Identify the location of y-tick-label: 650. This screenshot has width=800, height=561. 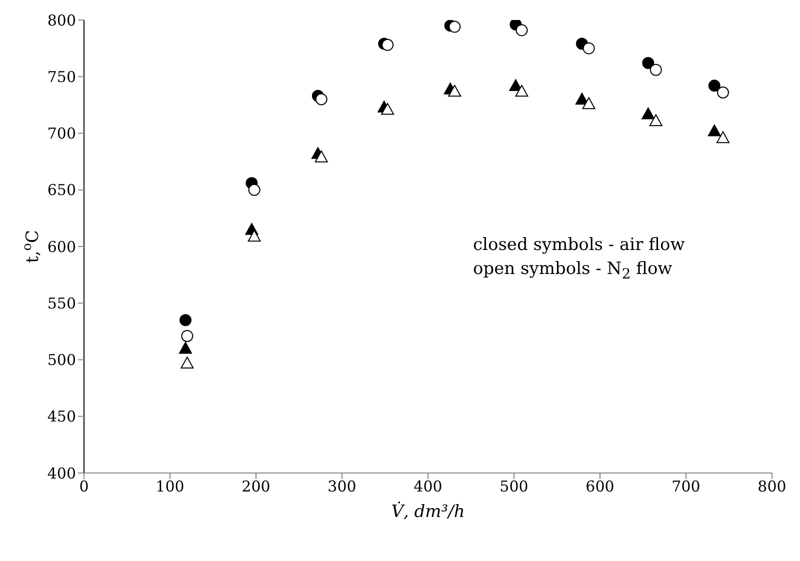
(61, 190).